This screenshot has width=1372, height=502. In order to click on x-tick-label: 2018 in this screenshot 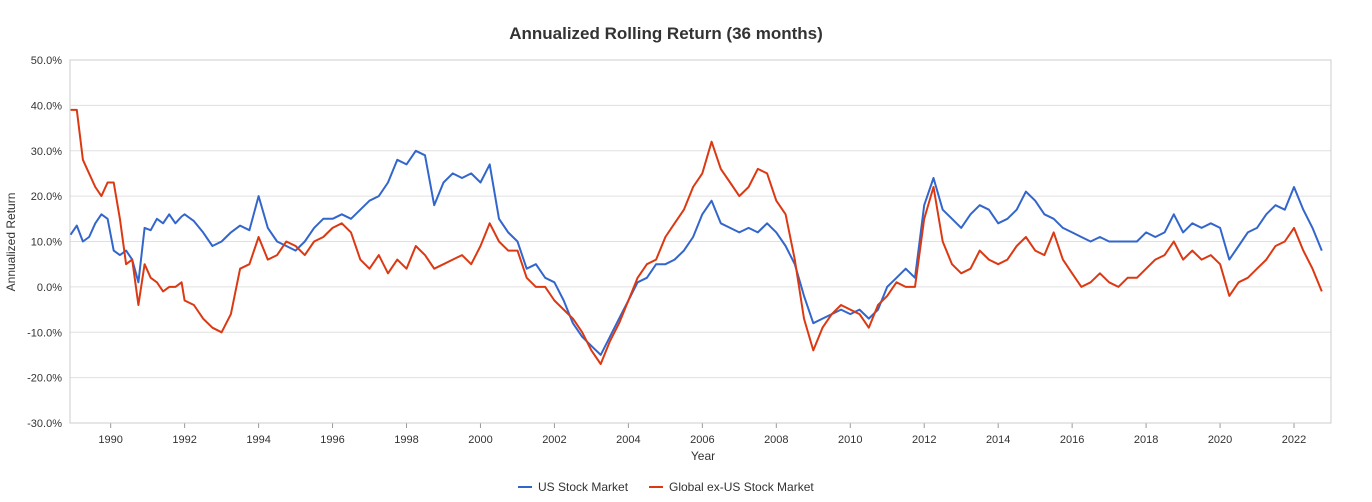, I will do `click(1146, 440)`.